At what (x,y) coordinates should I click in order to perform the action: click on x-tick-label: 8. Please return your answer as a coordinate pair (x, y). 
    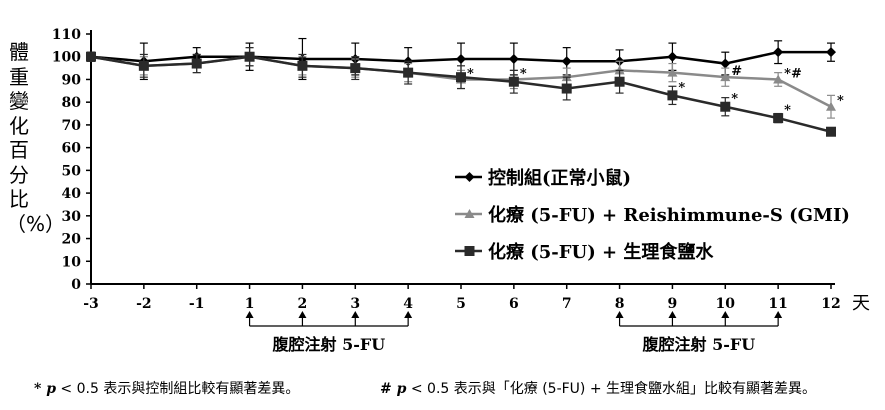
    Looking at the image, I should click on (620, 304).